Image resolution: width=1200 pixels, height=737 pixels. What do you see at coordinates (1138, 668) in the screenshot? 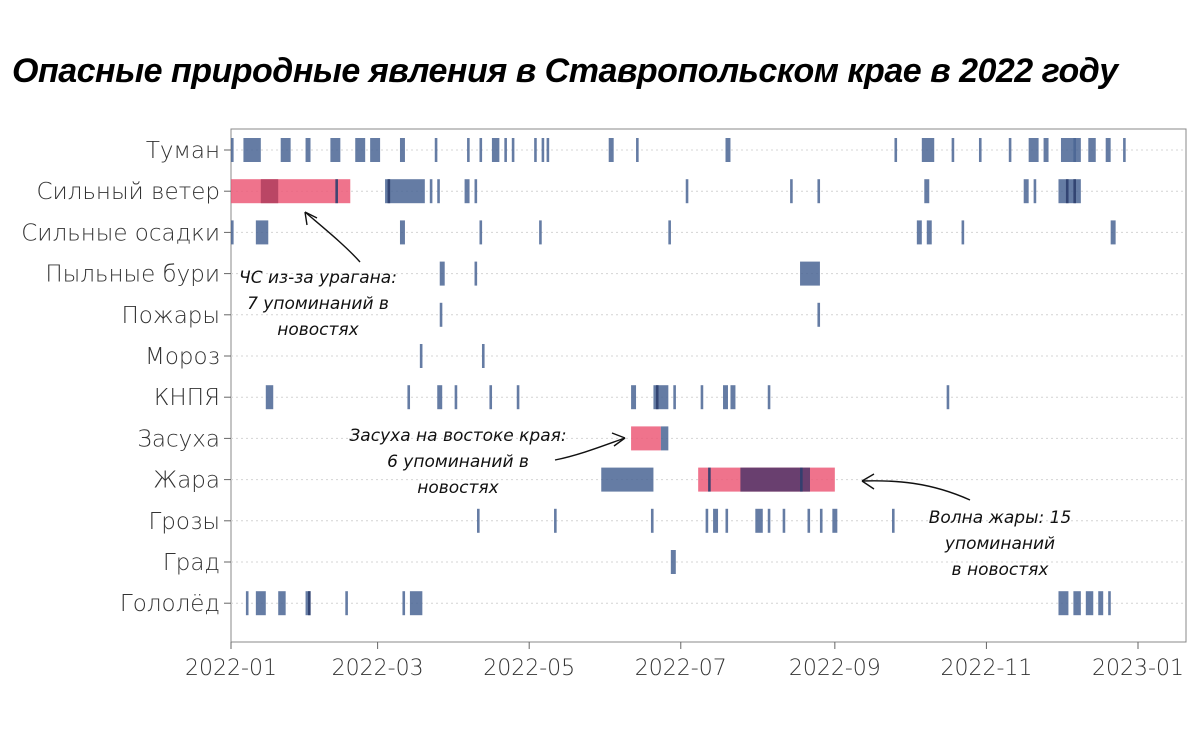
I see `x-tick-label: 2023-01` at bounding box center [1138, 668].